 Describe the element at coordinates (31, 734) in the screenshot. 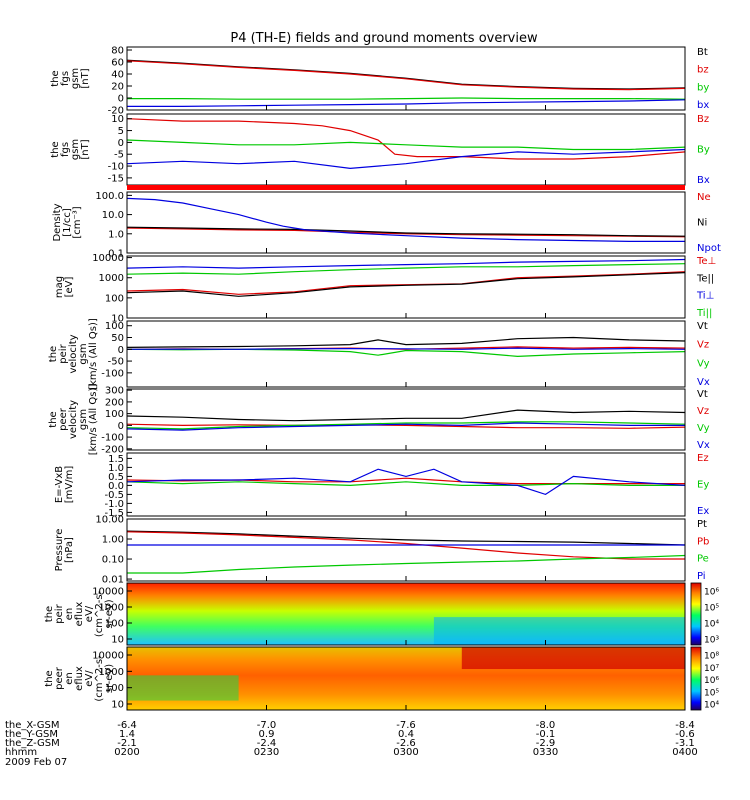

I see `footer-row-label-2: the_Y-GSM` at that location.